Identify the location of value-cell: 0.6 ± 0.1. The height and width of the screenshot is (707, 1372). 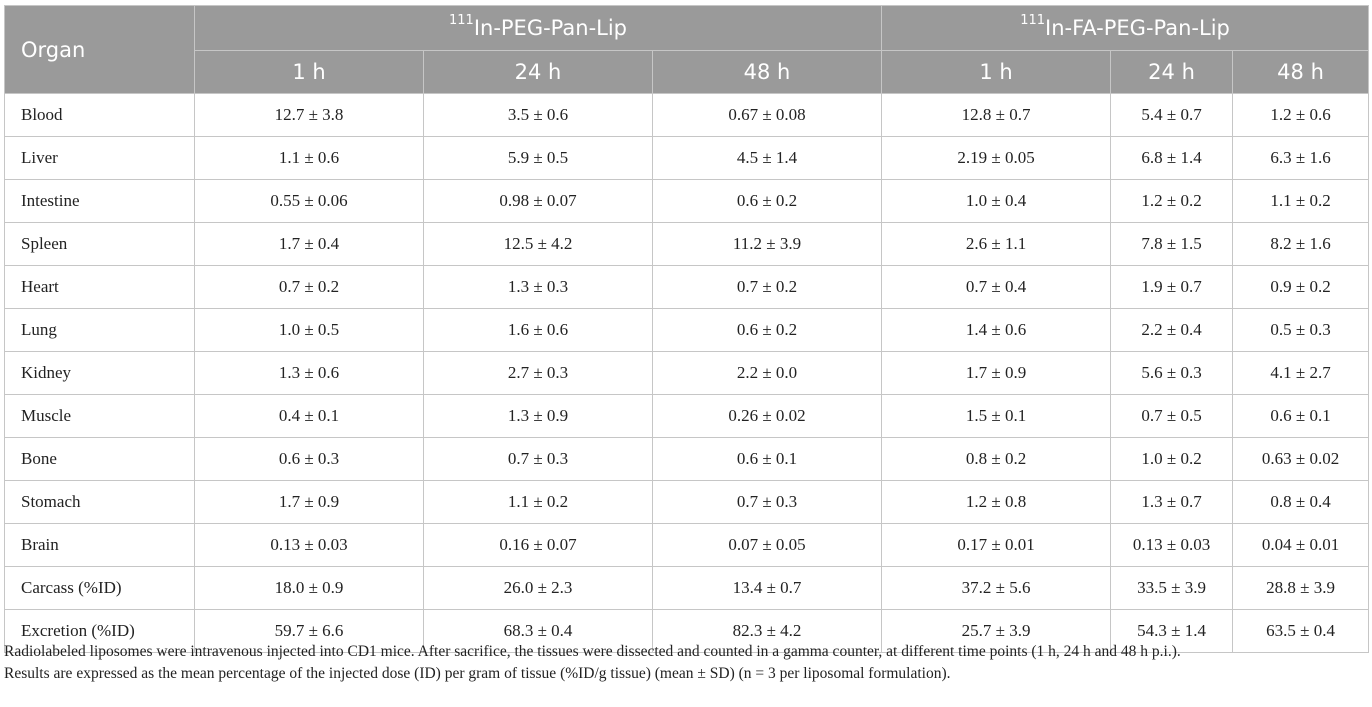
(767, 459).